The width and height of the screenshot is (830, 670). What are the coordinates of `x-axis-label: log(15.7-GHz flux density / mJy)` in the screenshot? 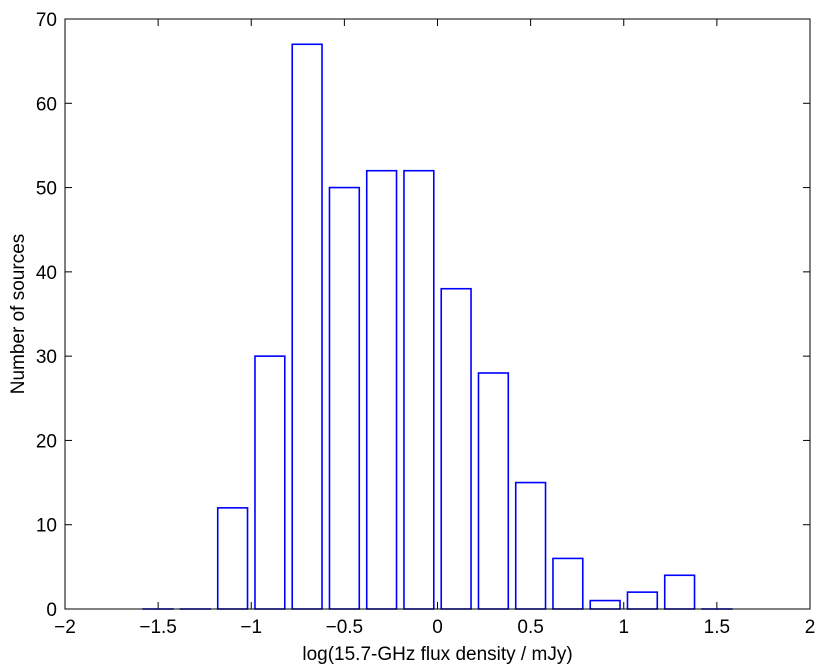 It's located at (437, 654).